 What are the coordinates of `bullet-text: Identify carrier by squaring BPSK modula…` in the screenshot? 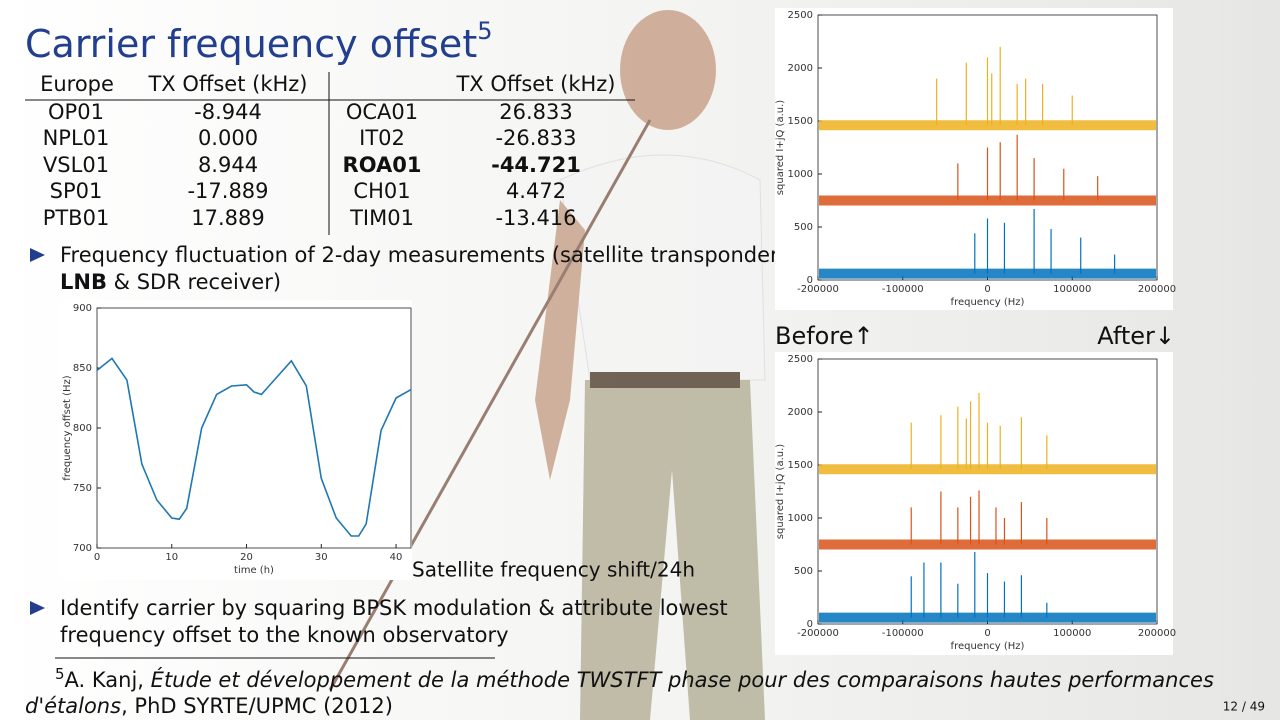 It's located at (394, 608).